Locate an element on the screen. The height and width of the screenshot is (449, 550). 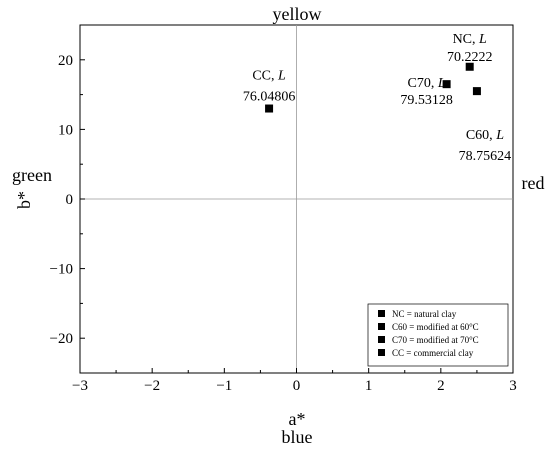
point-label-cc: CC, L is located at coordinates (269, 76).